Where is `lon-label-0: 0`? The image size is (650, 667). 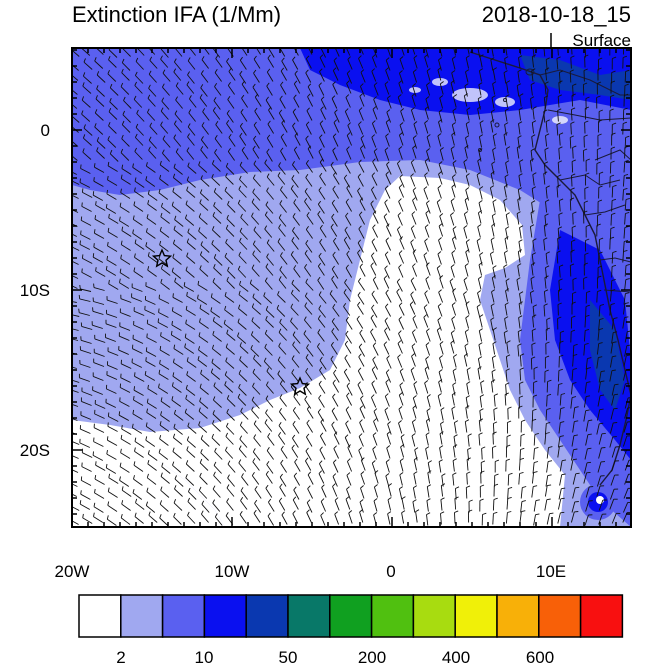
lon-label-0: 0 is located at coordinates (390, 571).